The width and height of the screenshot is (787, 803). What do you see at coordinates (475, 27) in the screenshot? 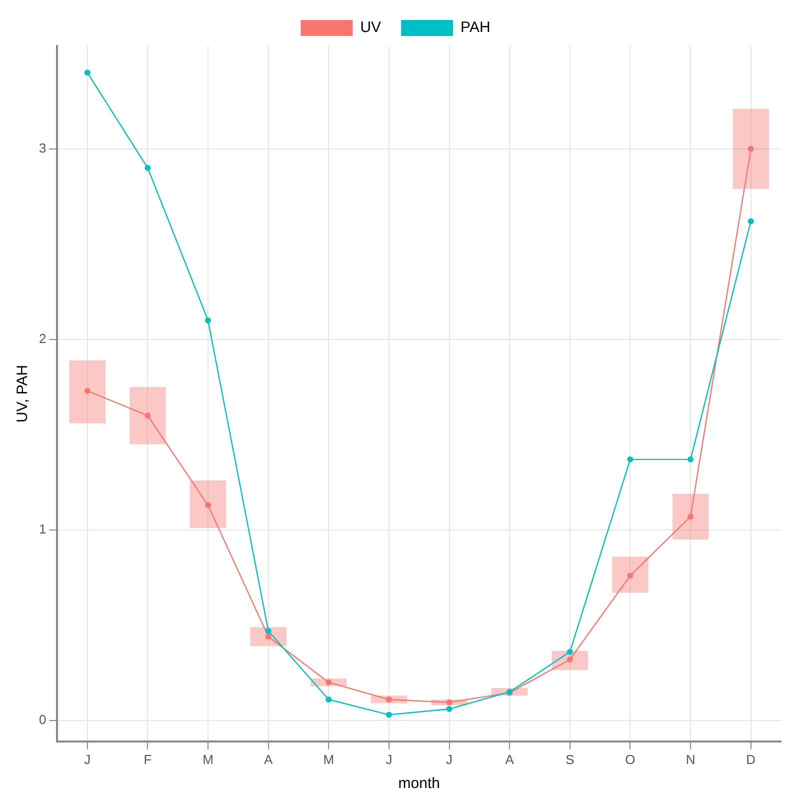
I see `legend-label: PAH` at bounding box center [475, 27].